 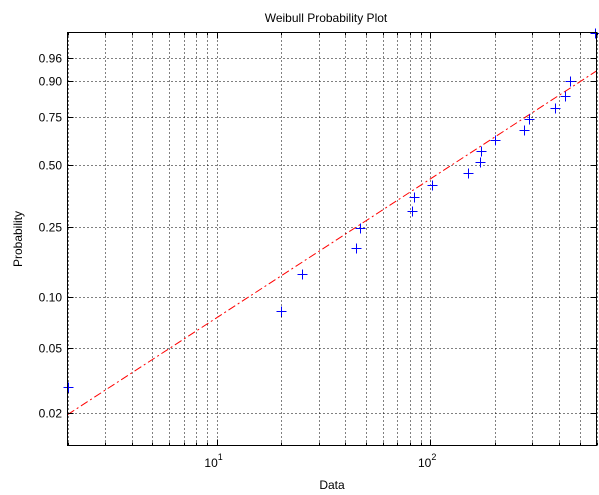 What do you see at coordinates (433, 457) in the screenshot?
I see `x-tick-label-exponent: 2` at bounding box center [433, 457].